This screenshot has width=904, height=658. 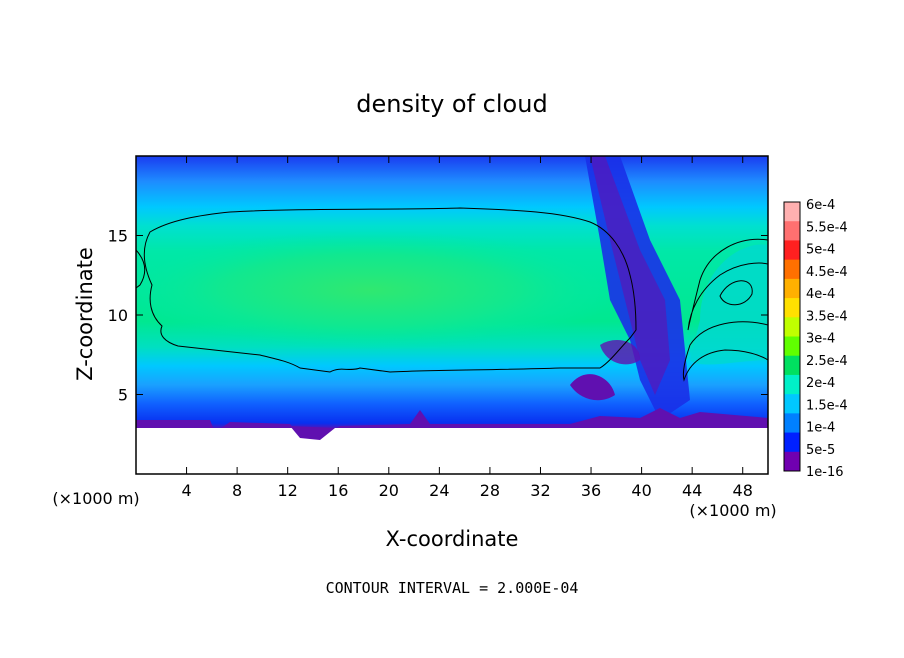 I want to click on y-tick-label: 5, so click(x=123, y=395).